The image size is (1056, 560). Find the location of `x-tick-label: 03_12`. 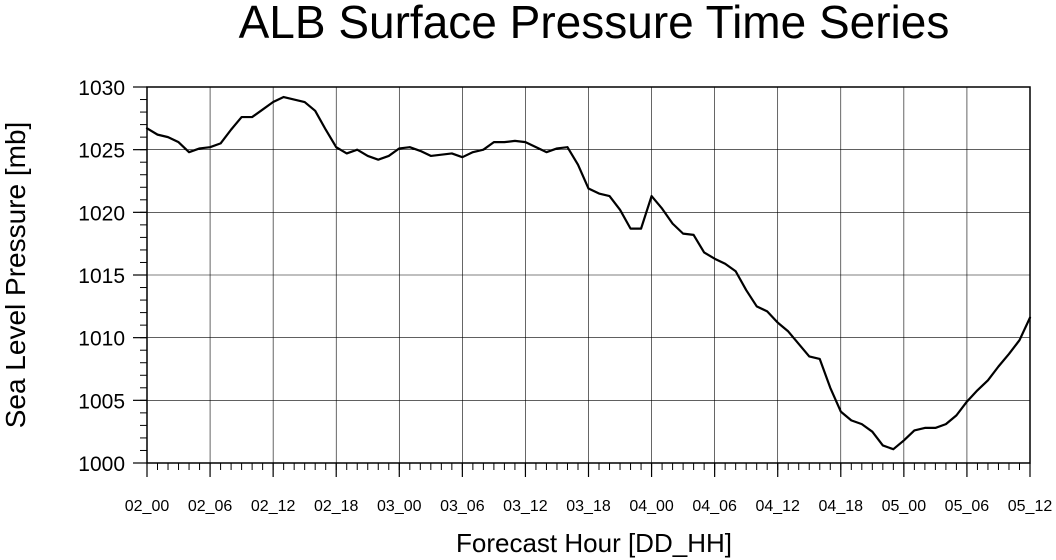

x-tick-label: 03_12 is located at coordinates (525, 506).